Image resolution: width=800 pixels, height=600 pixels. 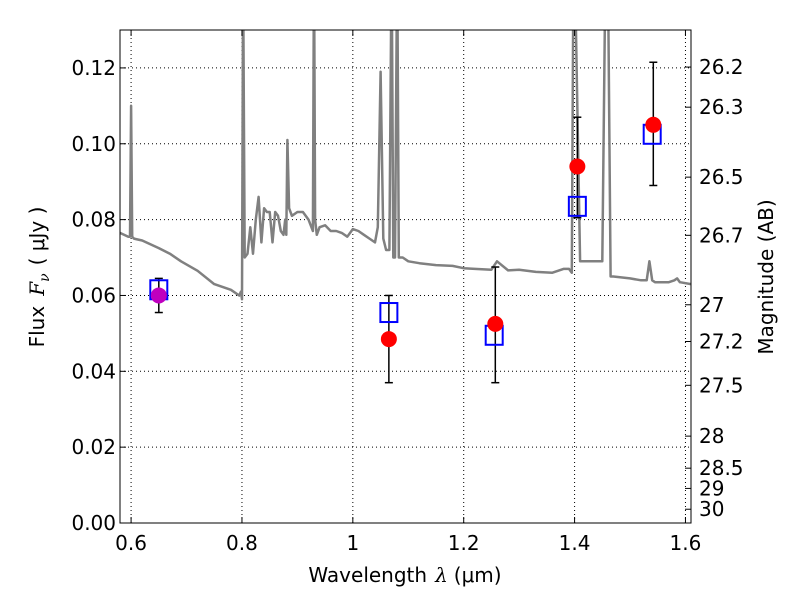 I want to click on y2-tick-label: 26.2, so click(x=721, y=67).